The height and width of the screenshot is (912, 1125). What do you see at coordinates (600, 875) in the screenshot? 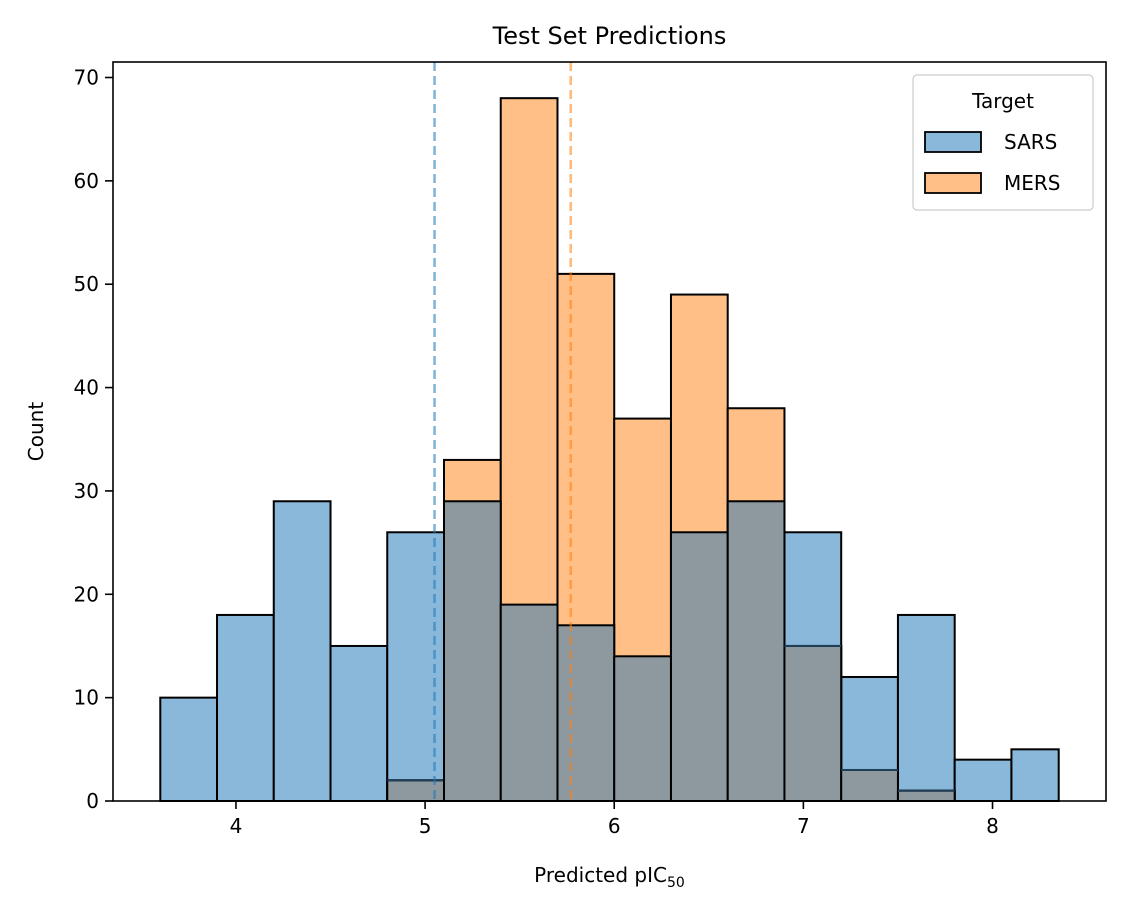
I see `x-axis-title-main: Predicted pIC` at bounding box center [600, 875].